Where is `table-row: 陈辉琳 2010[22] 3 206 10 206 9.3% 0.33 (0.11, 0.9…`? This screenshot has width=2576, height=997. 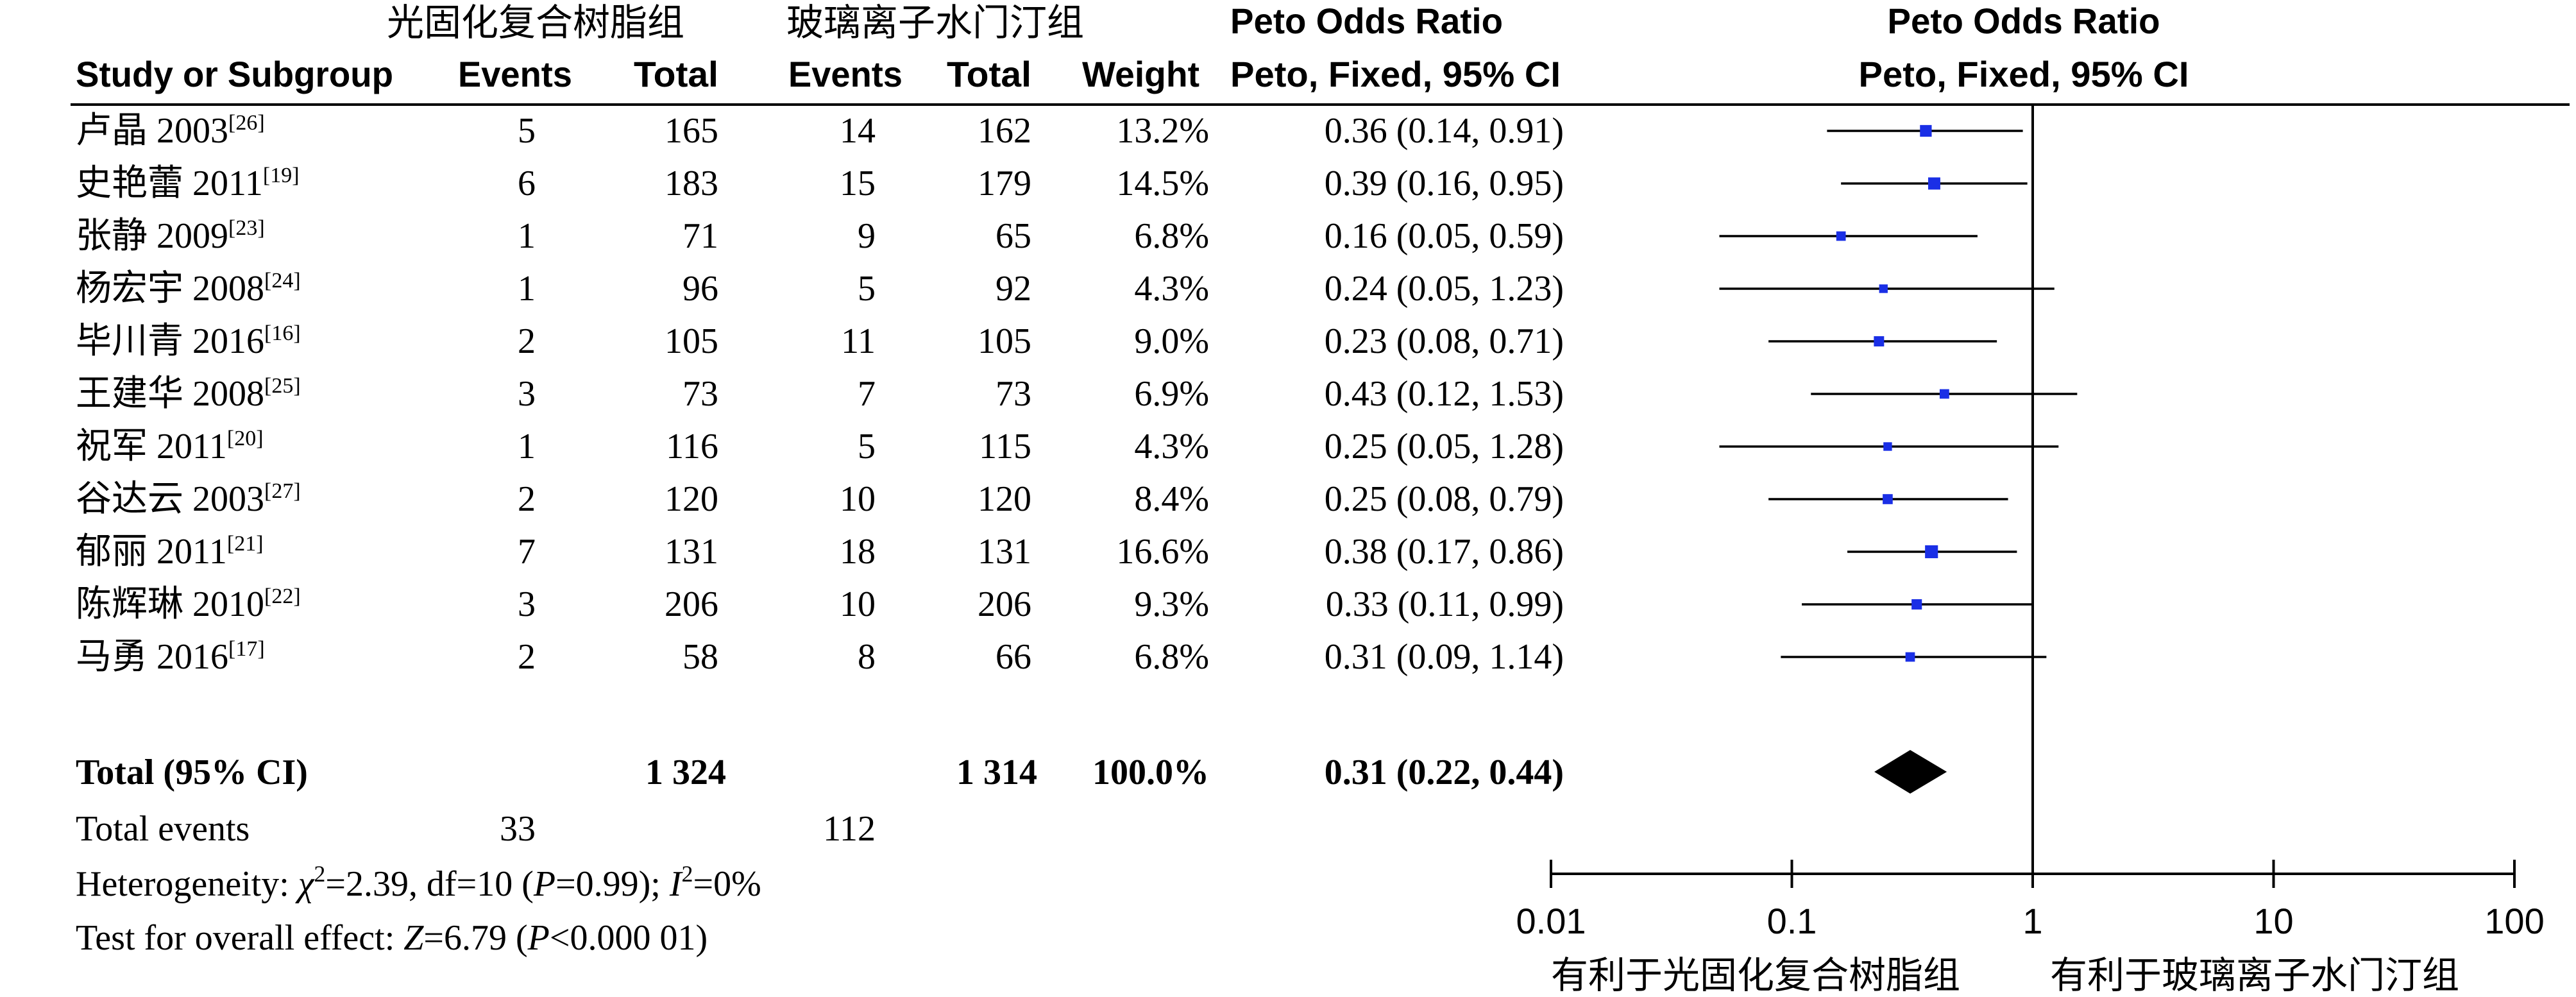
table-row: 陈辉琳 2010[22] 3 206 10 206 9.3% 0.33 (0.11, 0.9… is located at coordinates (820, 604).